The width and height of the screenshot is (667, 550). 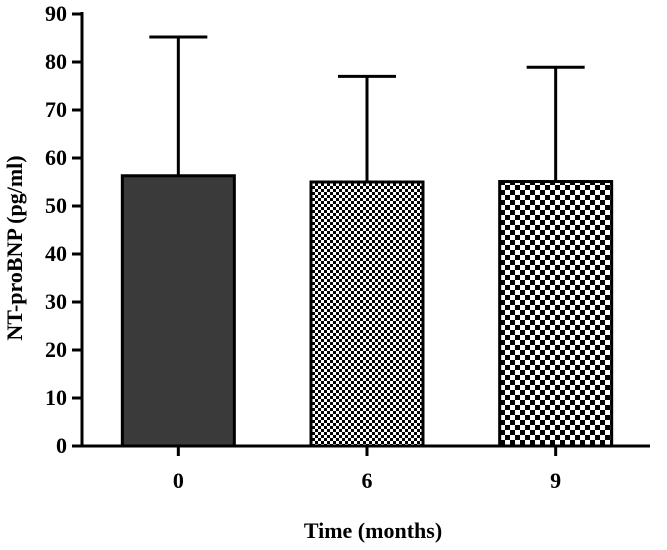 What do you see at coordinates (56, 157) in the screenshot?
I see `y-tick-label: 60` at bounding box center [56, 157].